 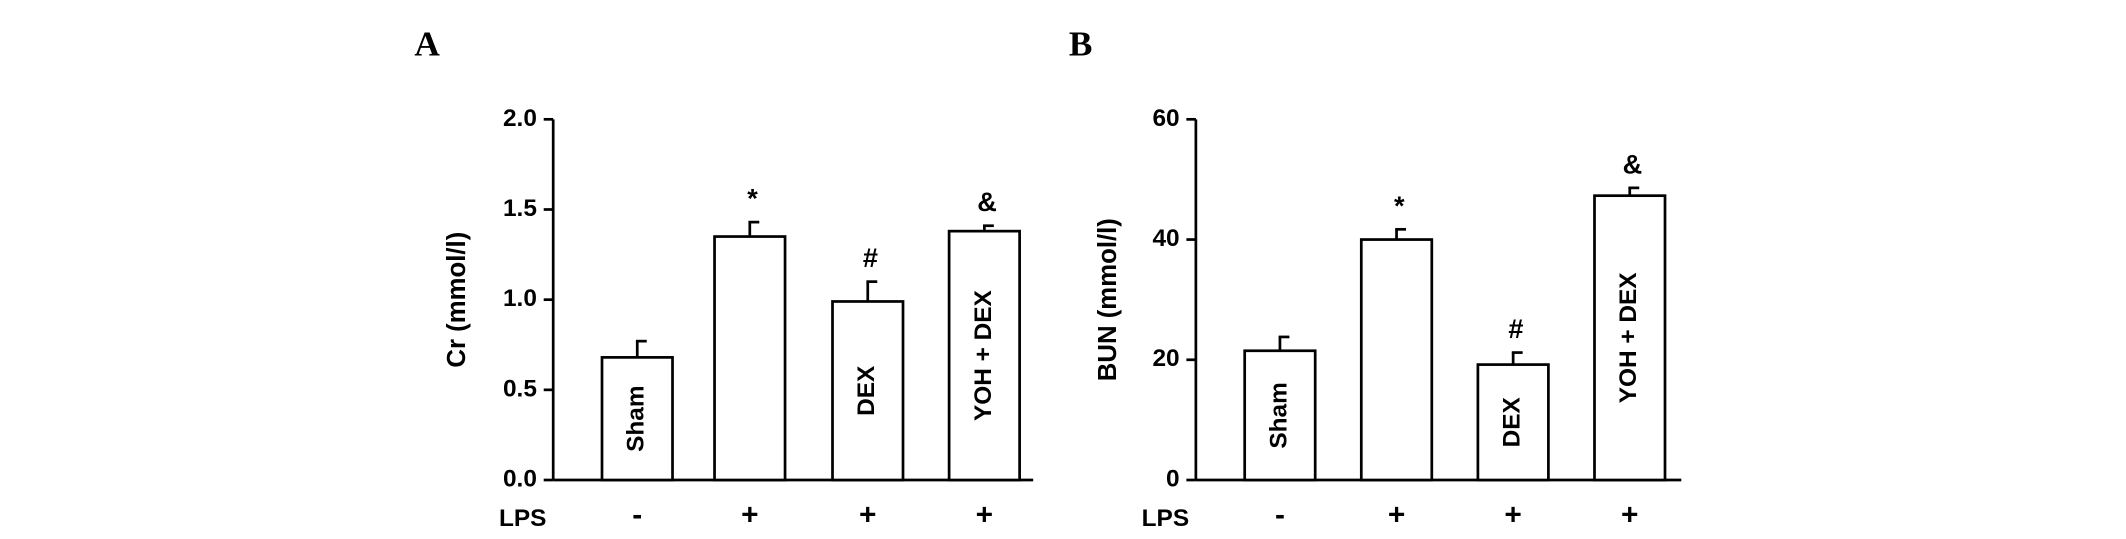 I want to click on y-tick-label: 2.0, so click(x=520, y=118).